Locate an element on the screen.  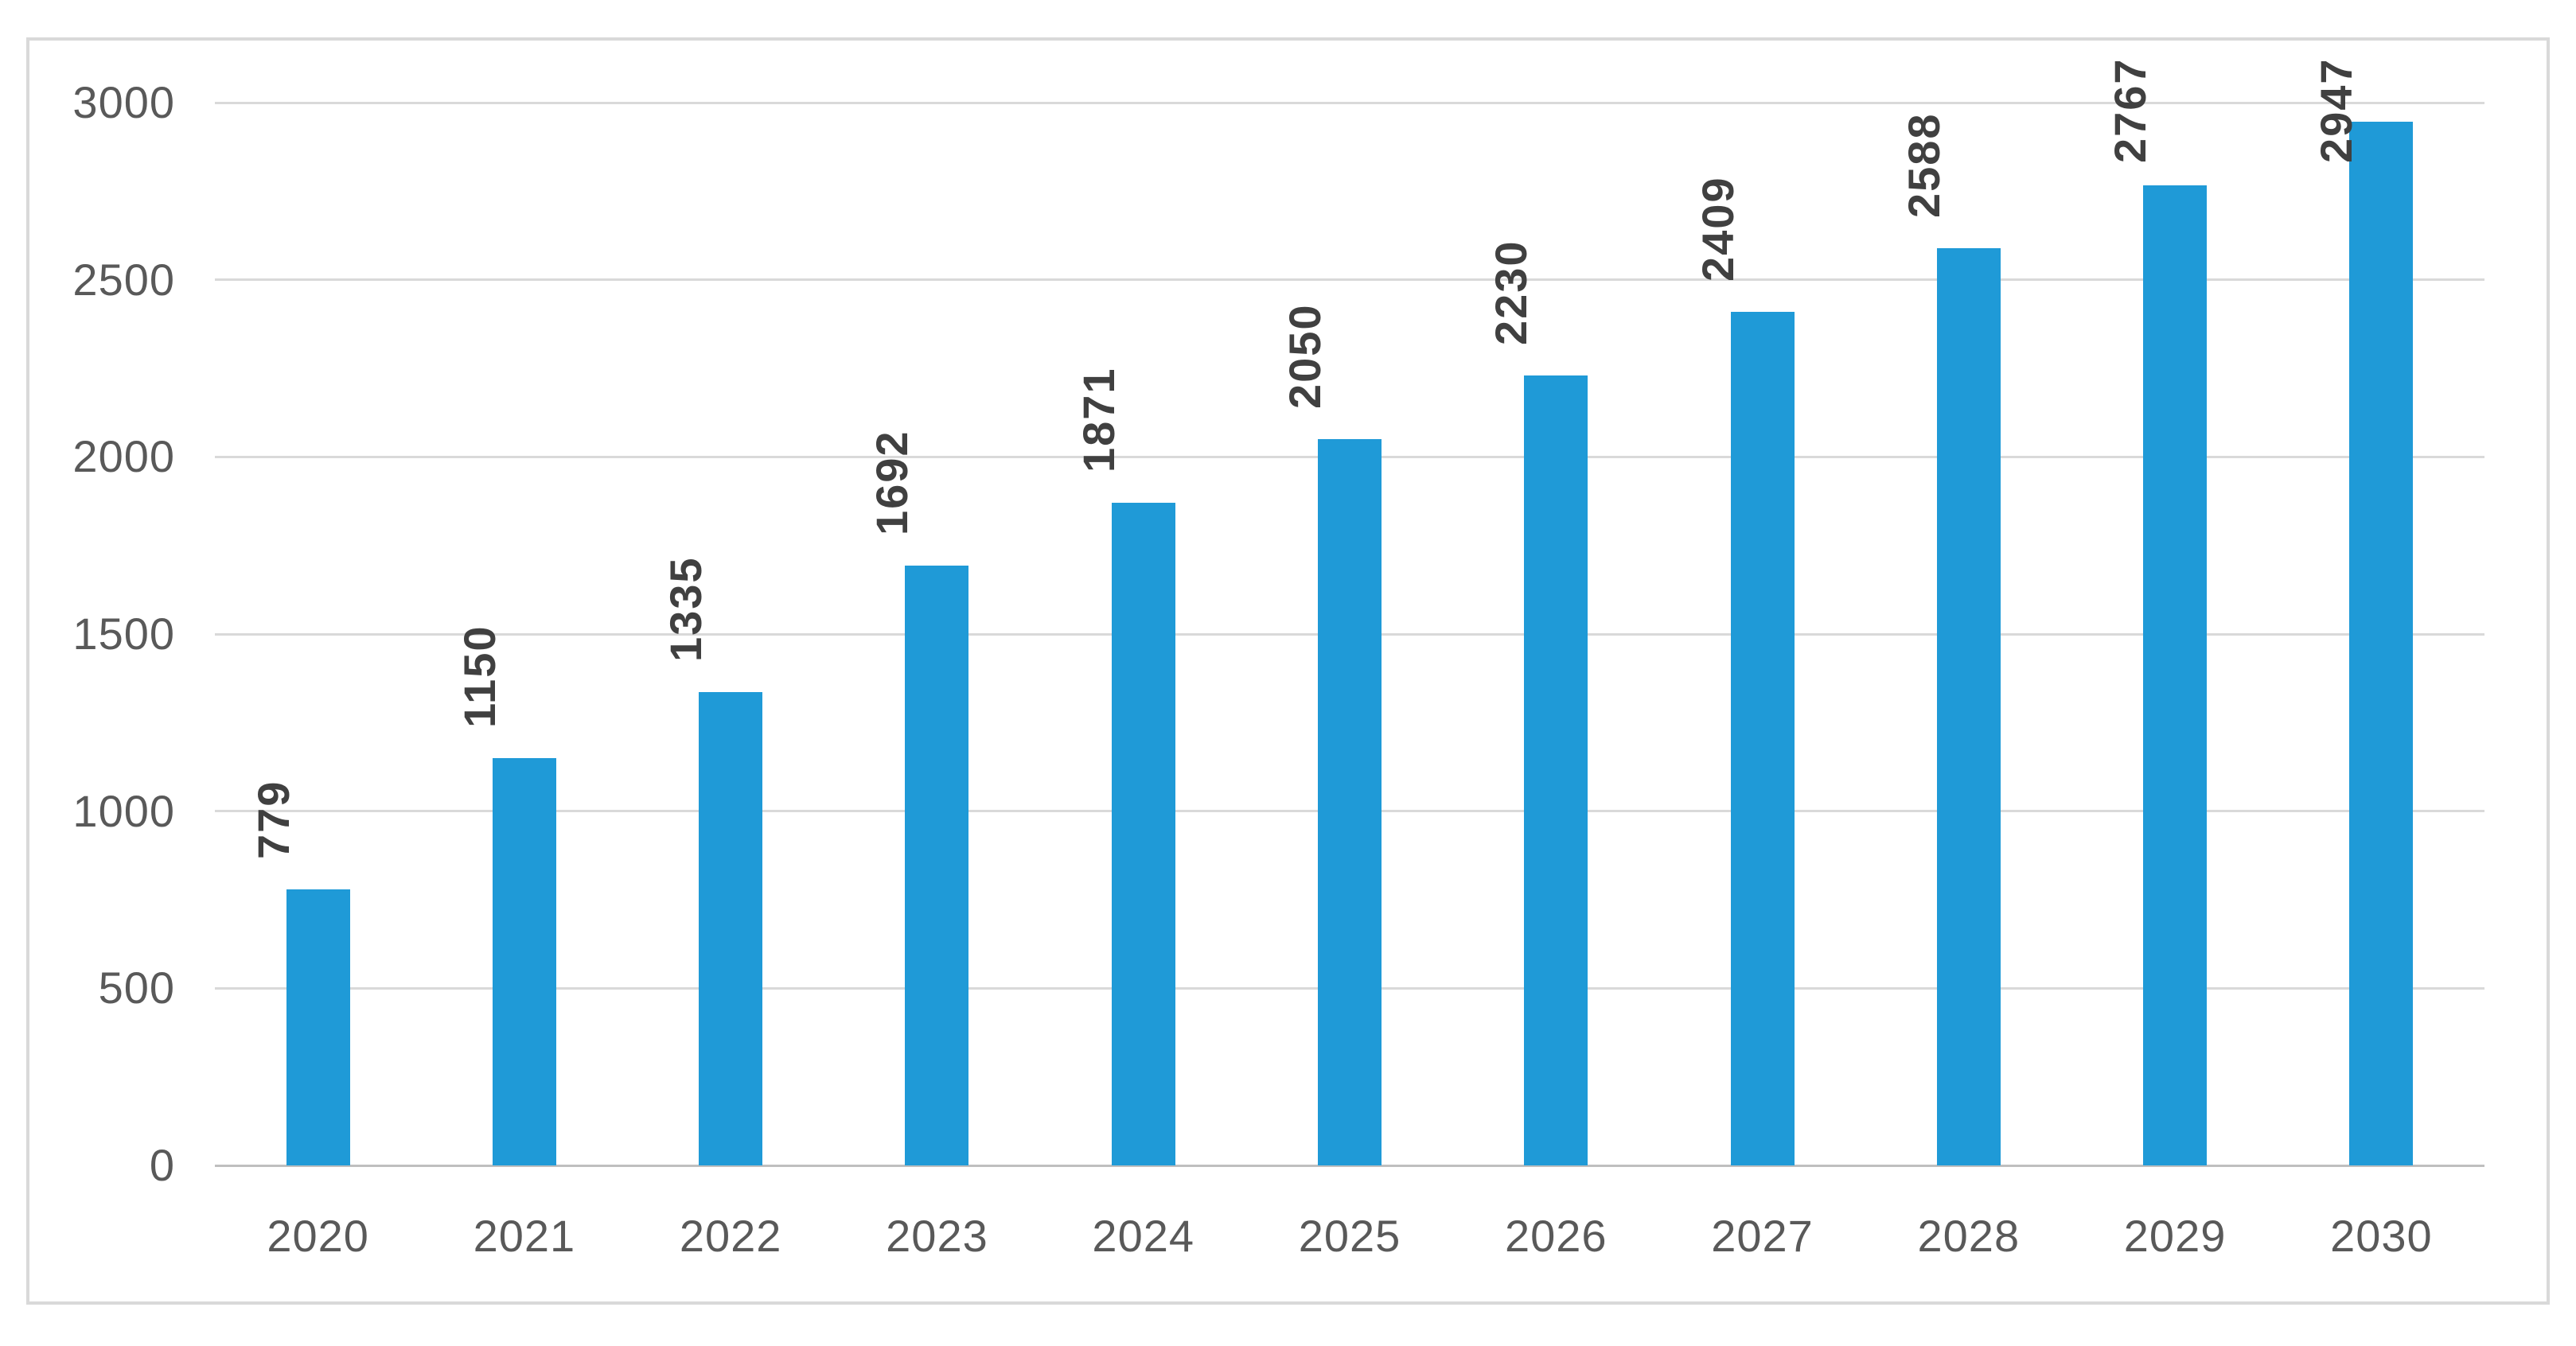
y-tick-label: 1000 is located at coordinates (123, 810).